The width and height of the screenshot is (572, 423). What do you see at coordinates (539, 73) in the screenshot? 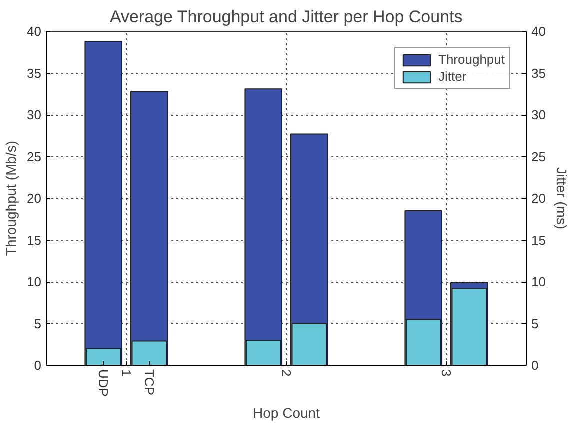
I see `y2-tick-label: 35` at bounding box center [539, 73].